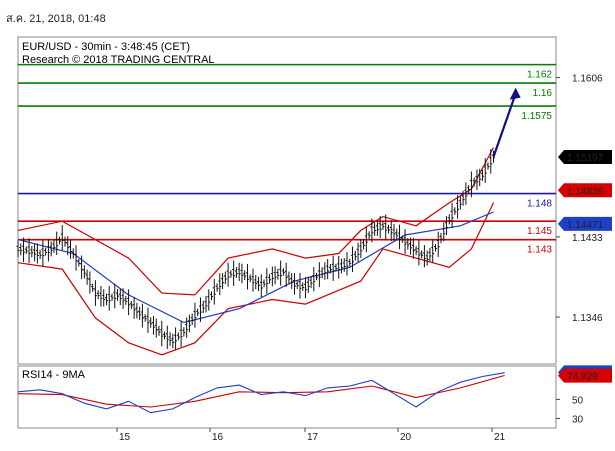 This screenshot has width=615, height=451. Describe the element at coordinates (578, 400) in the screenshot. I see `rsi-y-tick-label: 50` at that location.